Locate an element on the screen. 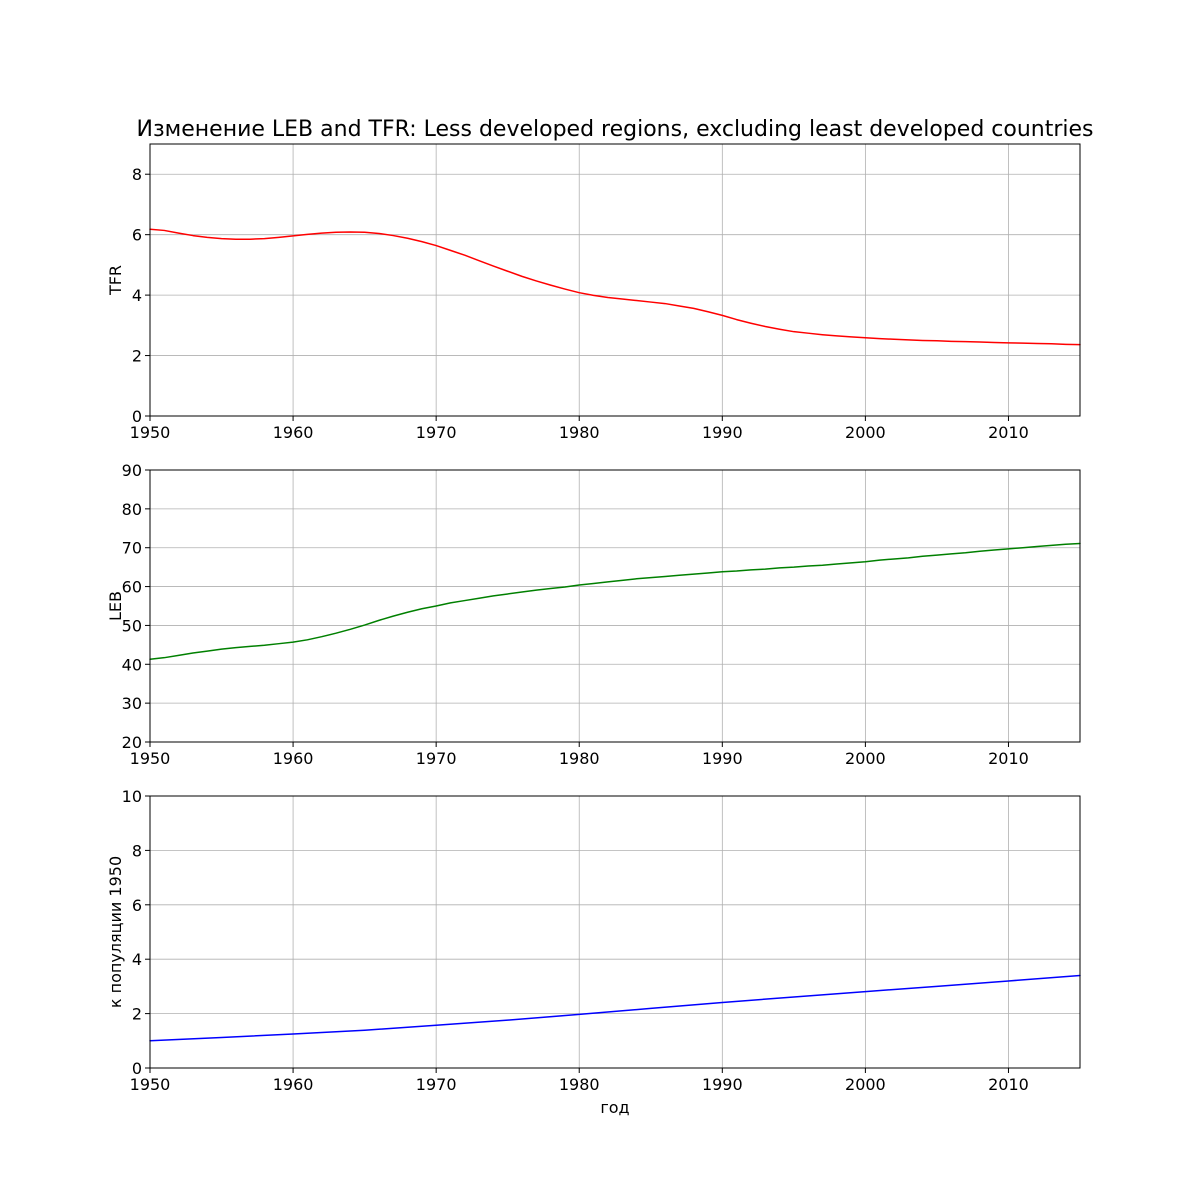 Image resolution: width=1200 pixels, height=1200 pixels. y-tick-label: 40 is located at coordinates (132, 664).